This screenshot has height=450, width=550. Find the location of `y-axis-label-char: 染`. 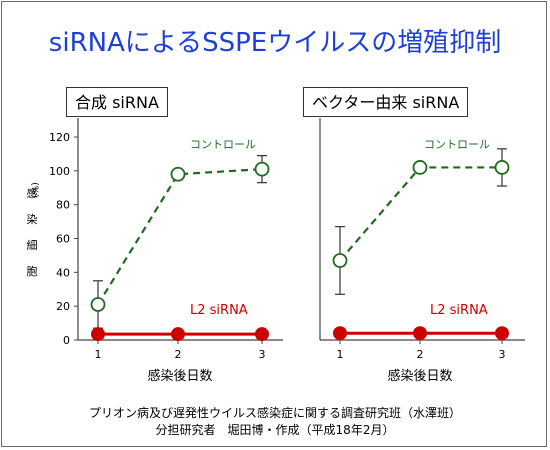

y-axis-label-char: 染 is located at coordinates (32, 219).